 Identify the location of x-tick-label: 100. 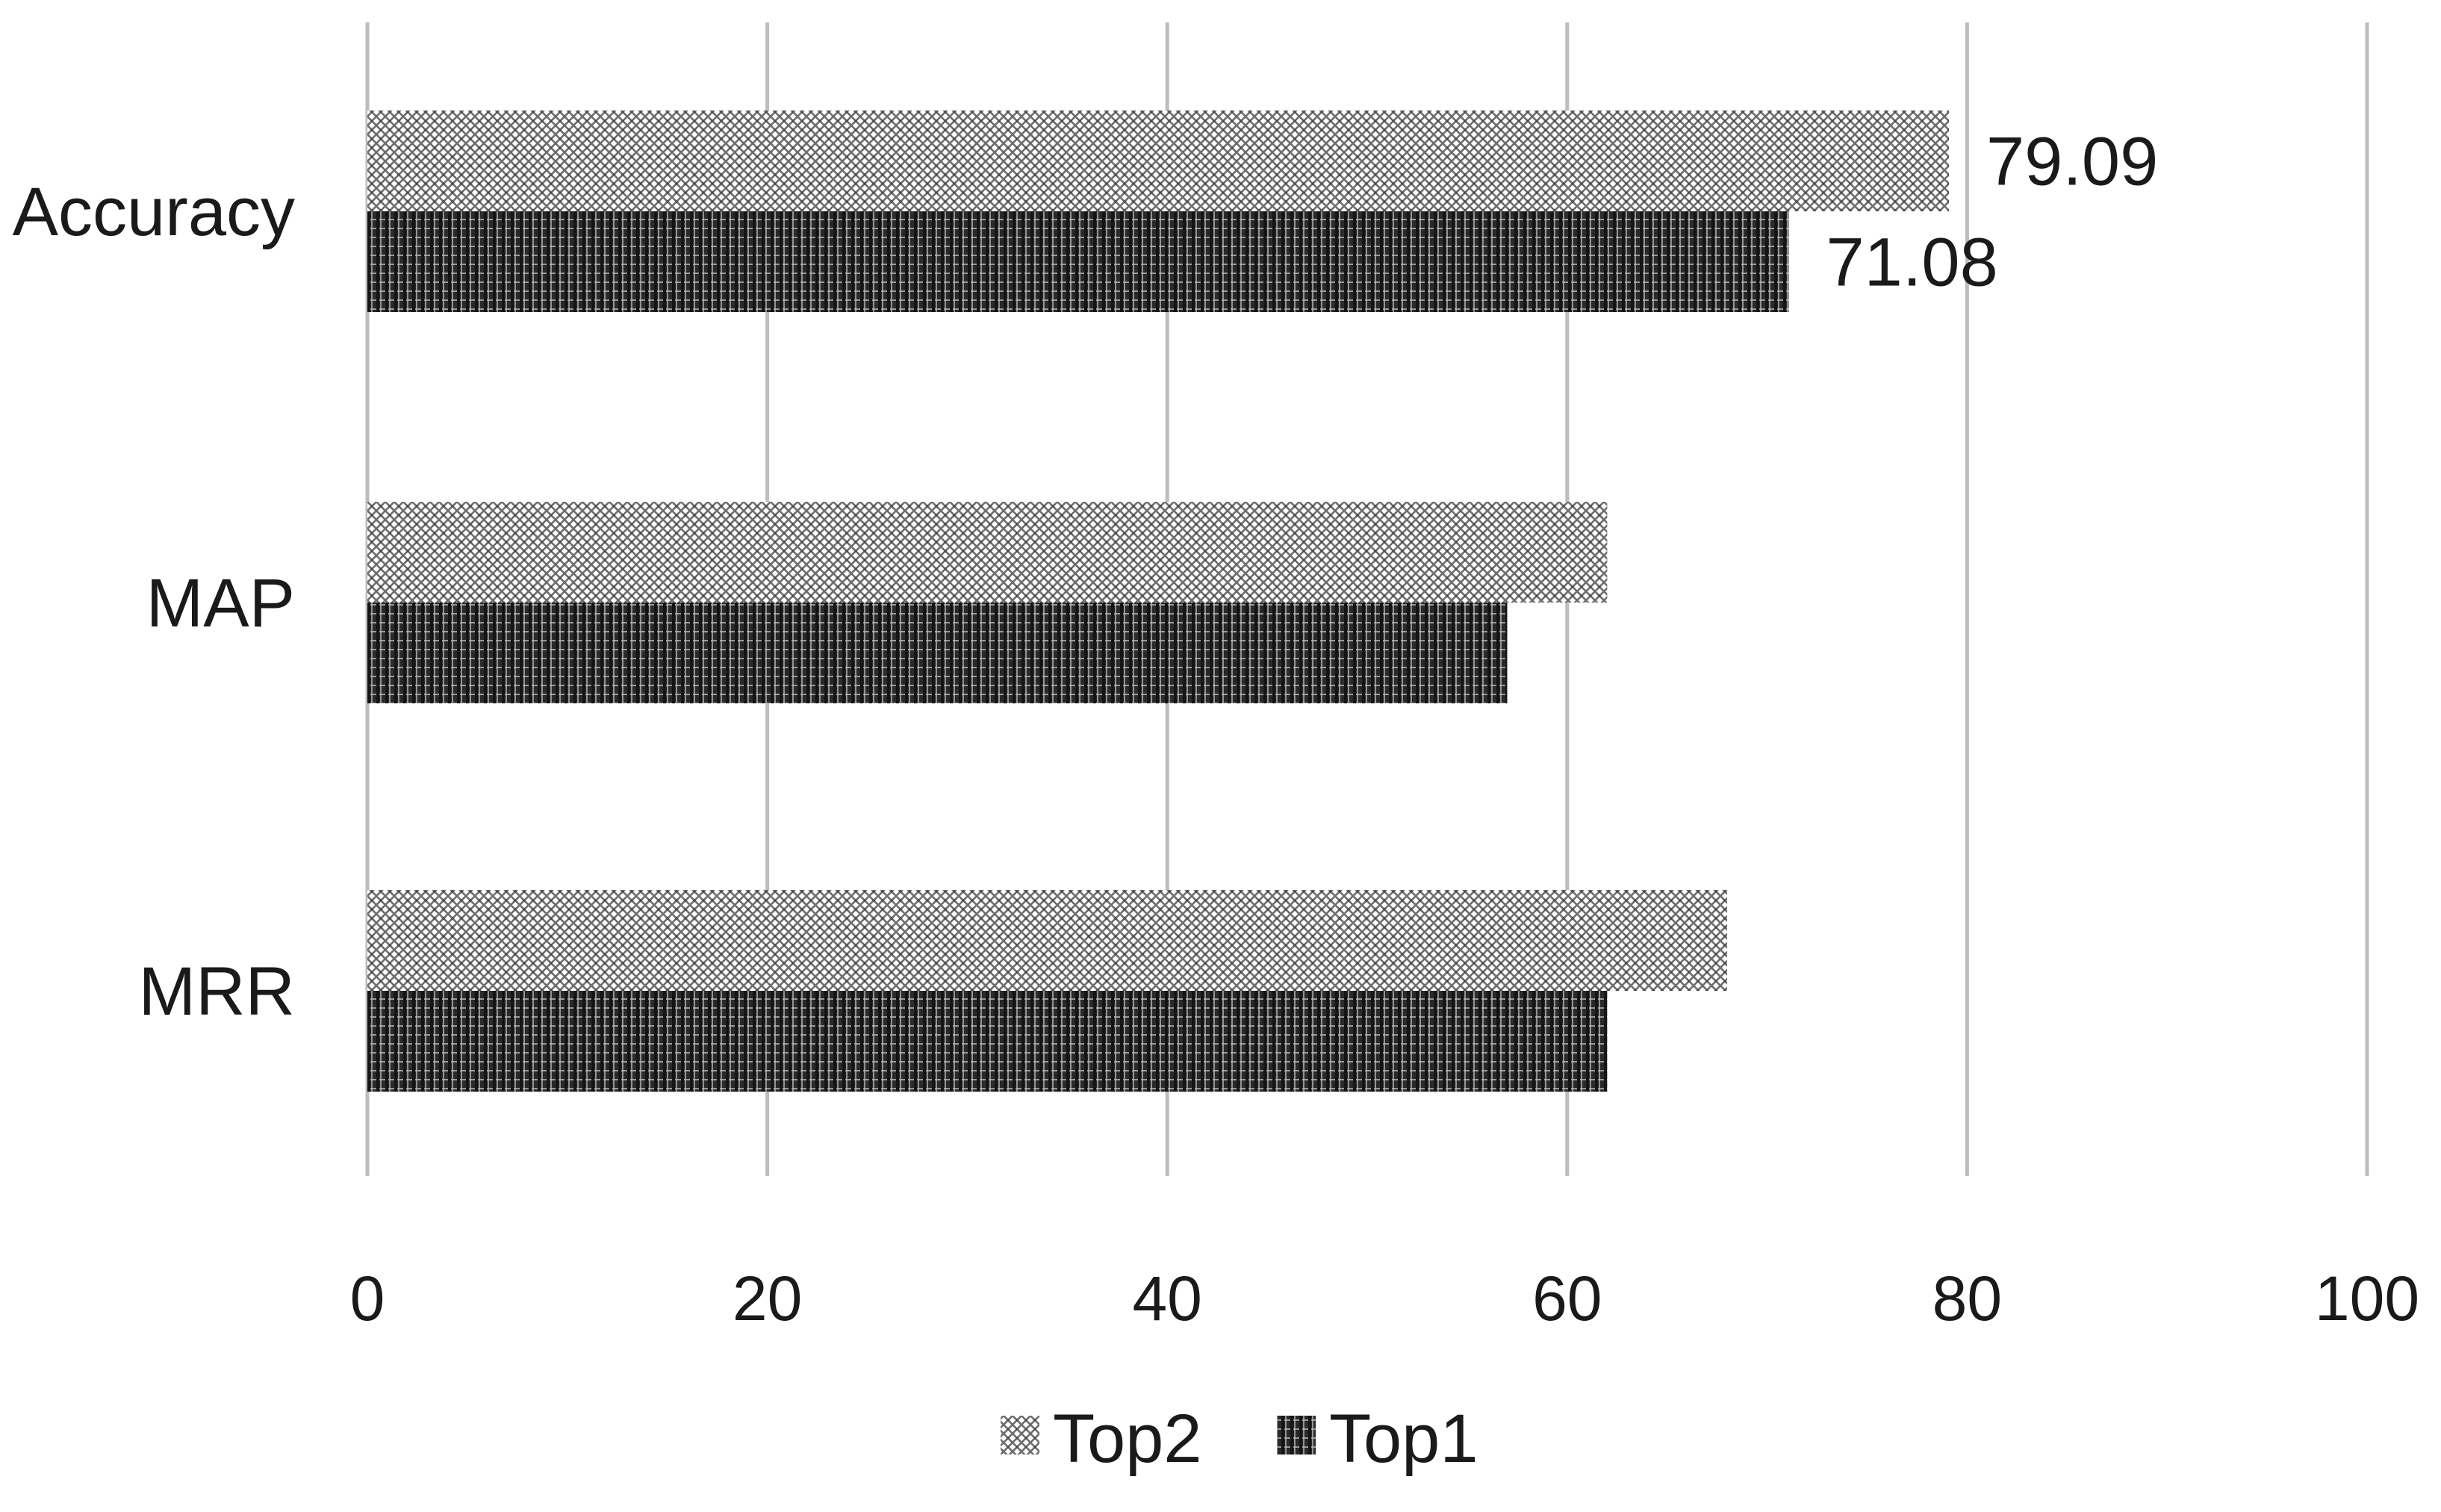
(2367, 1298).